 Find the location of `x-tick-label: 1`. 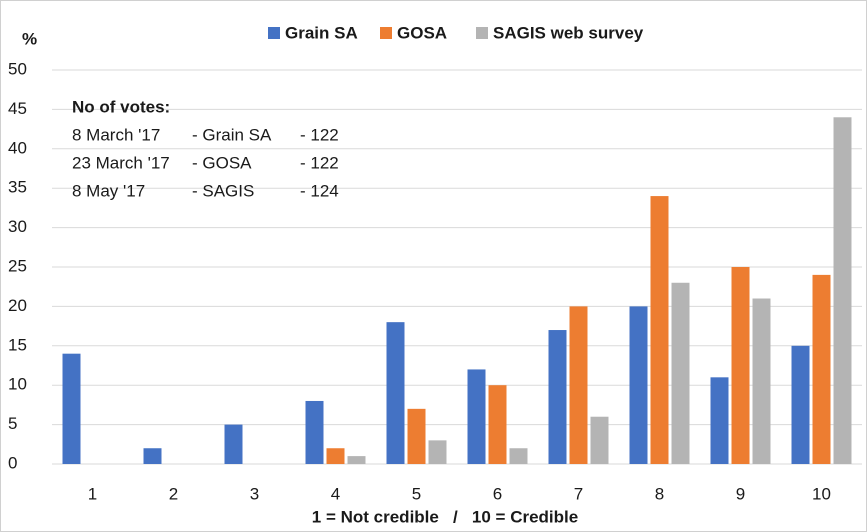

x-tick-label: 1 is located at coordinates (92, 493).